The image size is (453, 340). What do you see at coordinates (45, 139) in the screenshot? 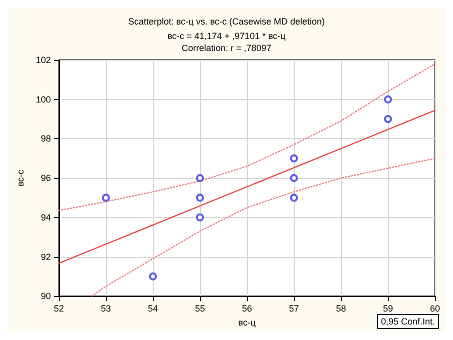
I see `y-tick-label: 98` at bounding box center [45, 139].